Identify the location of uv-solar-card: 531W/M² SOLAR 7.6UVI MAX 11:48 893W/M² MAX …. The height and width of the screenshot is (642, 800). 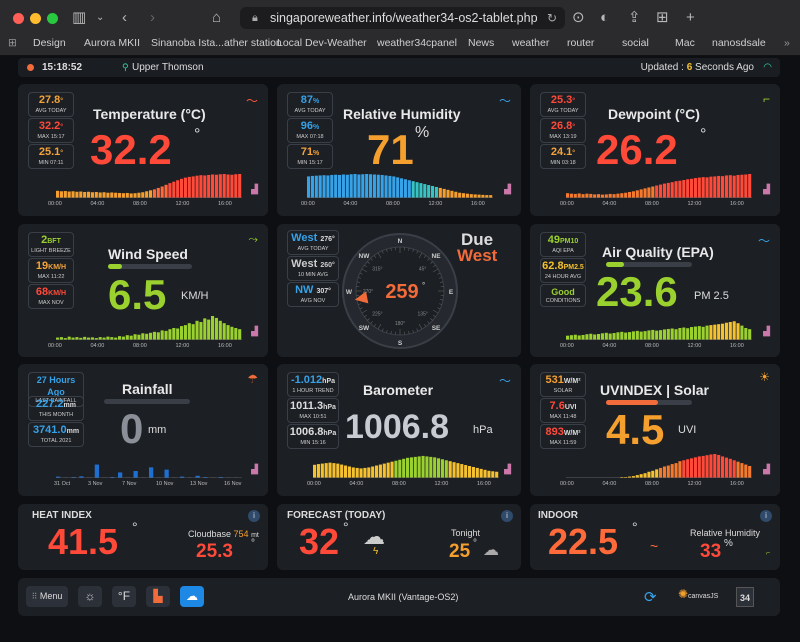
(655, 430).